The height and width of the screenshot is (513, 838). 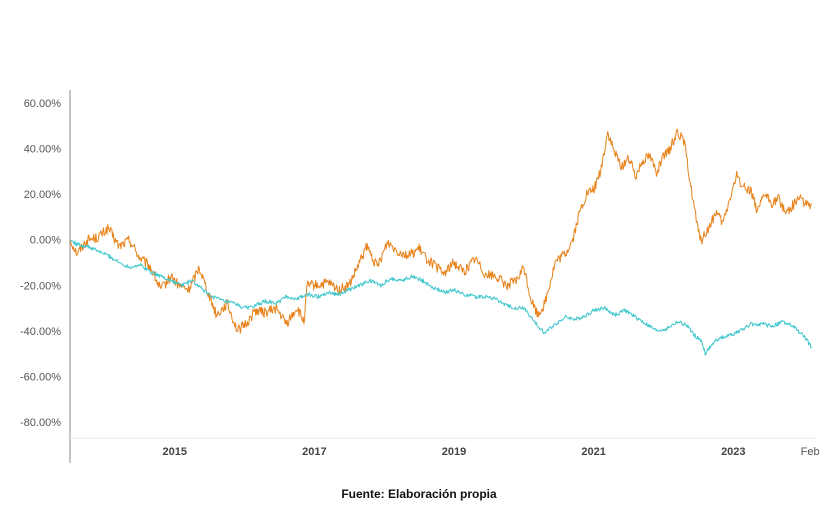 What do you see at coordinates (174, 452) in the screenshot?
I see `x-tick-label: 2015` at bounding box center [174, 452].